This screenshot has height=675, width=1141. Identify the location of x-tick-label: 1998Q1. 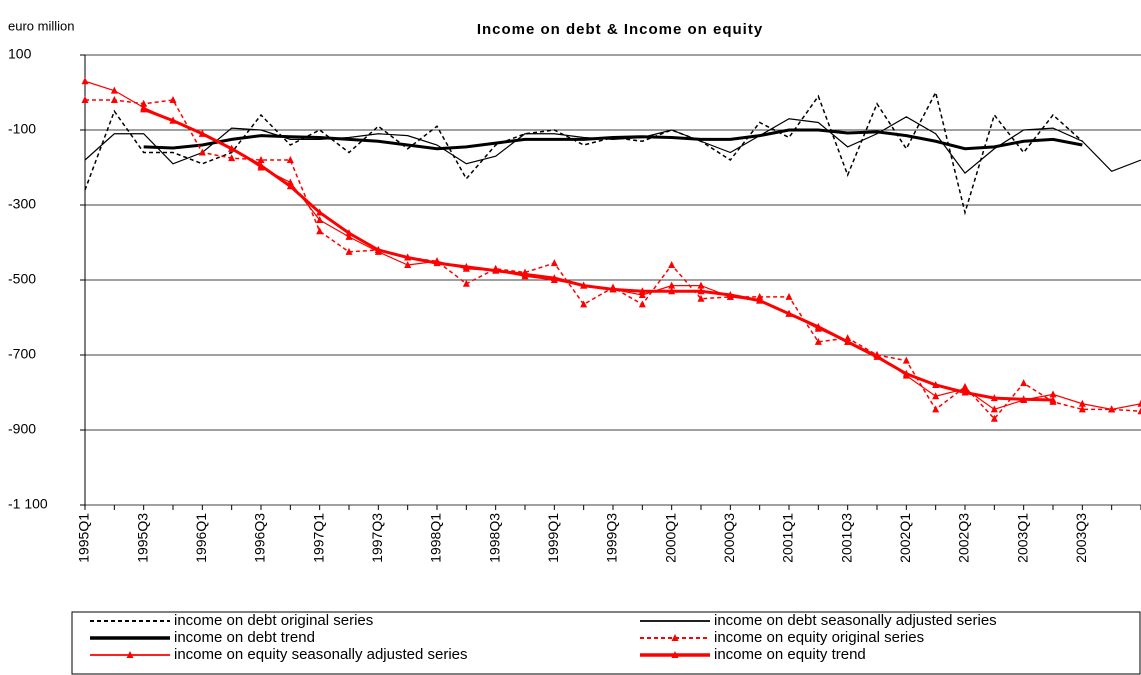
(436, 538).